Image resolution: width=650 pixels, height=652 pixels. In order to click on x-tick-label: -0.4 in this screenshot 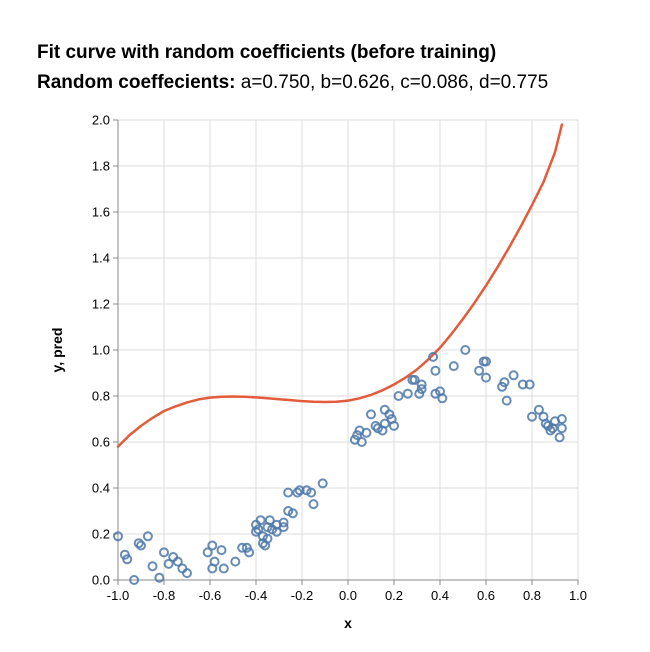, I will do `click(256, 595)`.